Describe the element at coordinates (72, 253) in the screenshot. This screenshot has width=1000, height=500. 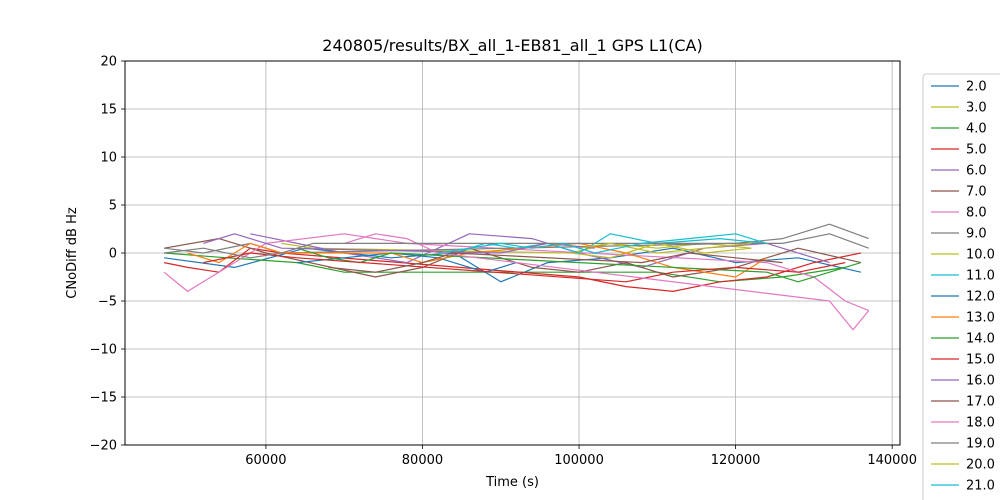
I see `y-axis-title: CNoDiff dB Hz` at that location.